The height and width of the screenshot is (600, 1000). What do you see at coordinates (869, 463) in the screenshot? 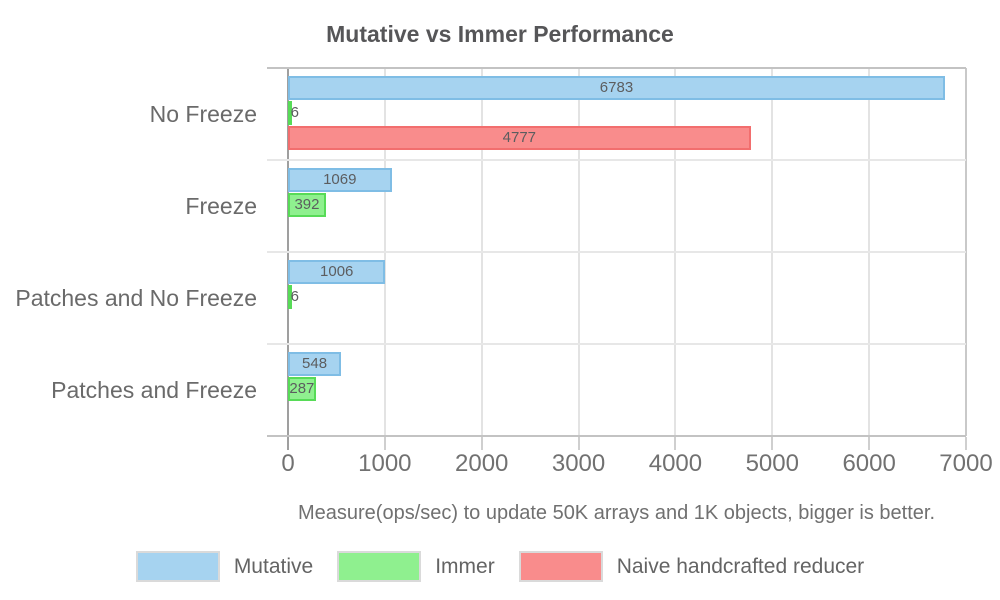
I see `x-tick-label-6000: 6000` at bounding box center [869, 463].